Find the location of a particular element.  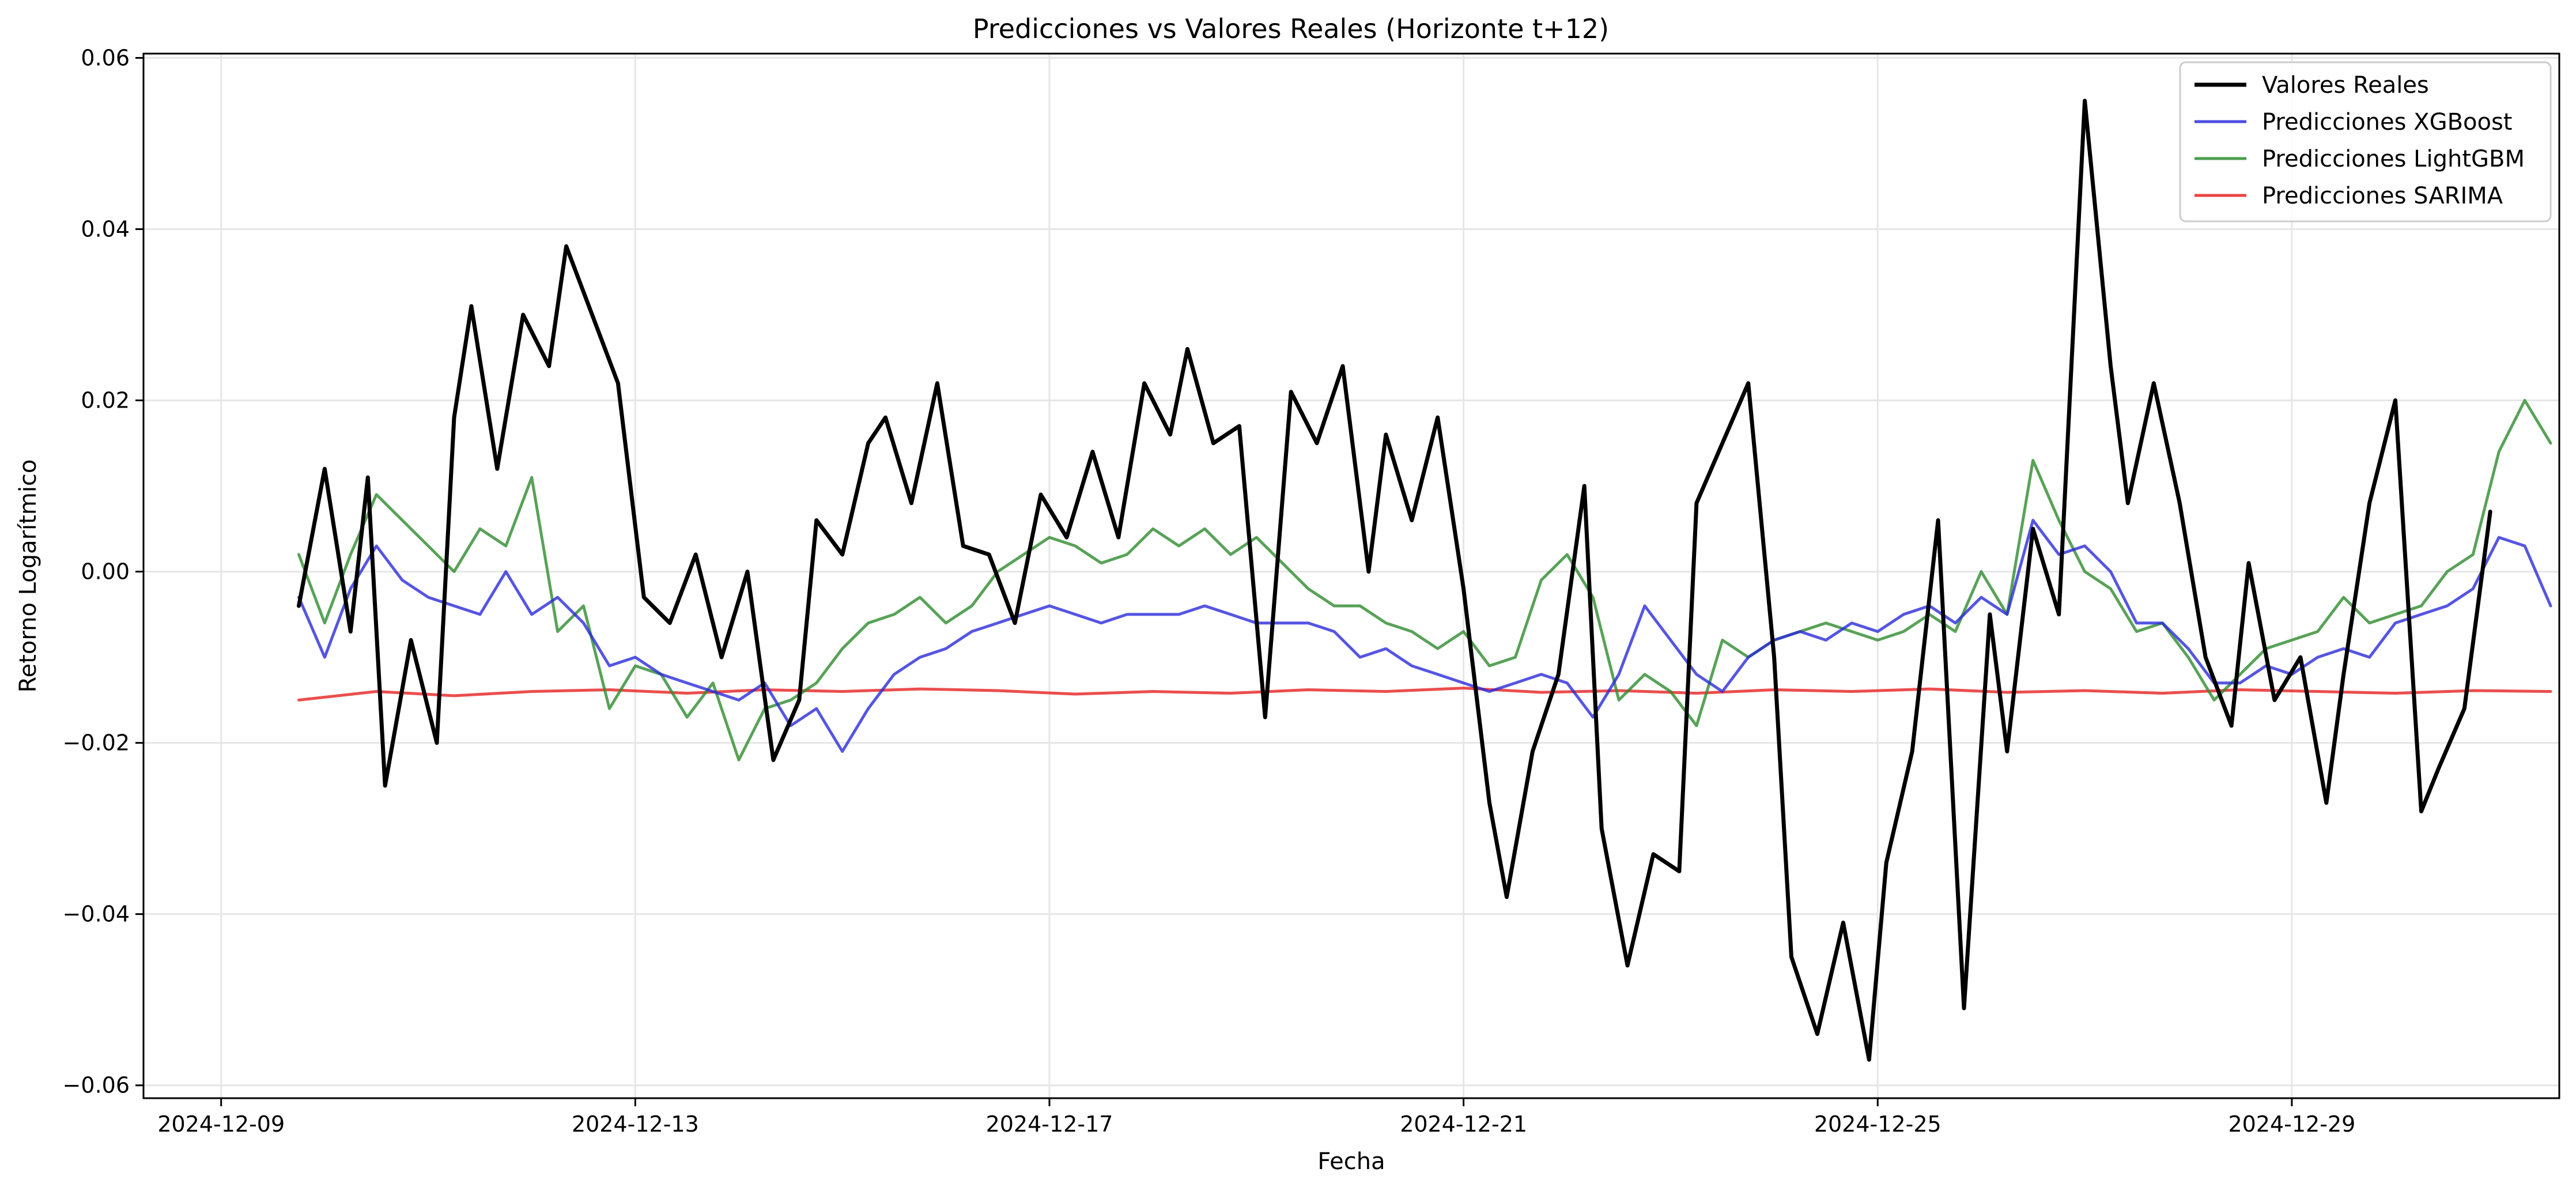

y-tick-label: 0.04 is located at coordinates (105, 229).